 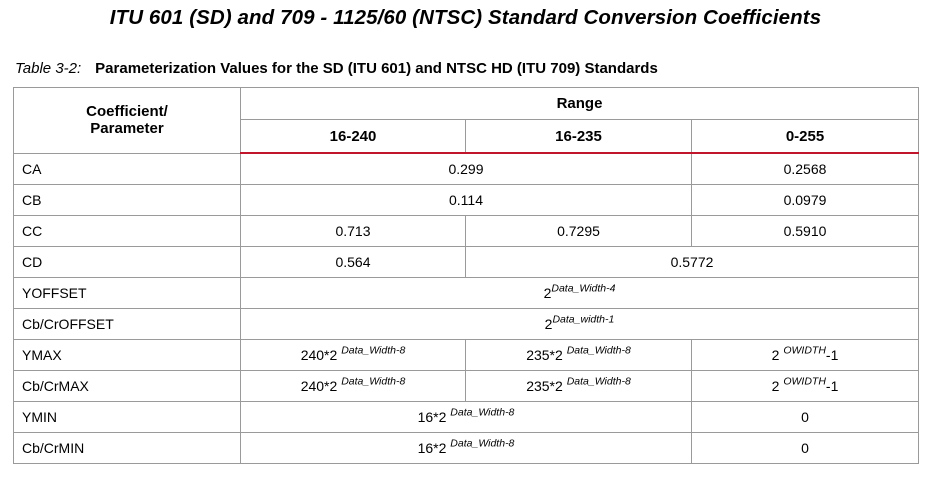 I want to click on cell-value: 0.0979, so click(x=805, y=200).